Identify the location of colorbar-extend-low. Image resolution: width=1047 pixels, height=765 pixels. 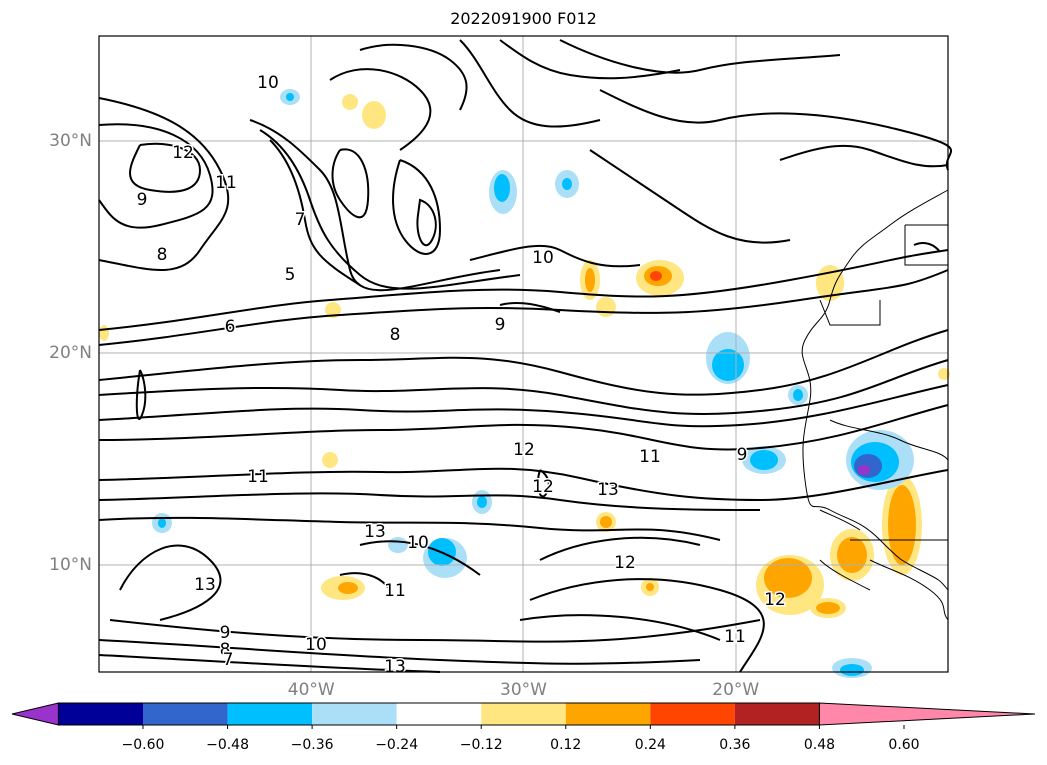
(35, 714).